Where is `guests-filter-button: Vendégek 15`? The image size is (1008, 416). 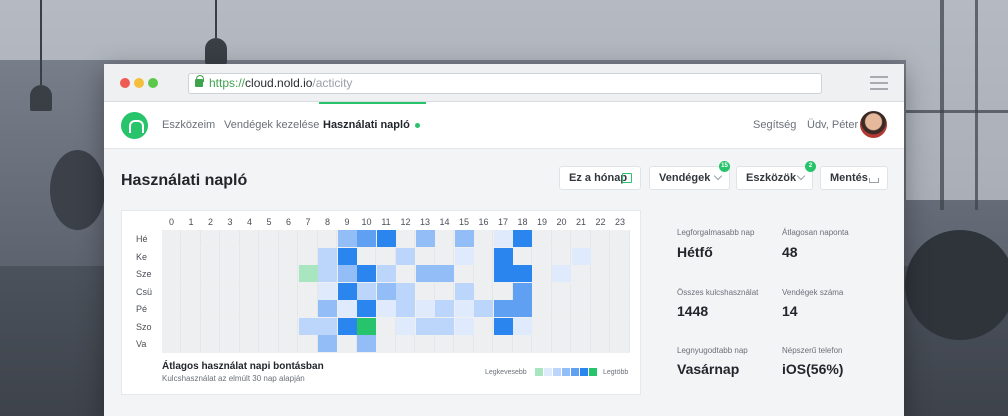
guests-filter-button: Vendégek 15 is located at coordinates (689, 175).